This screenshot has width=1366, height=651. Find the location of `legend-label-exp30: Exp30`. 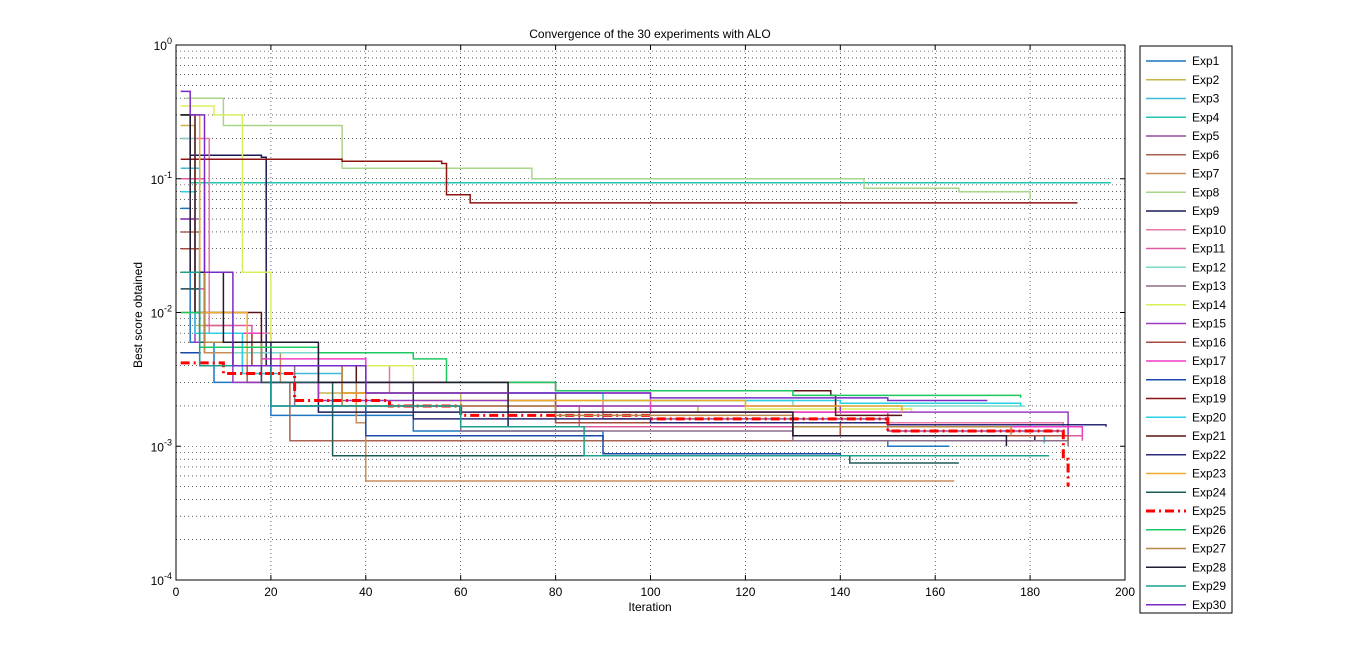

legend-label-exp30: Exp30 is located at coordinates (1209, 605).